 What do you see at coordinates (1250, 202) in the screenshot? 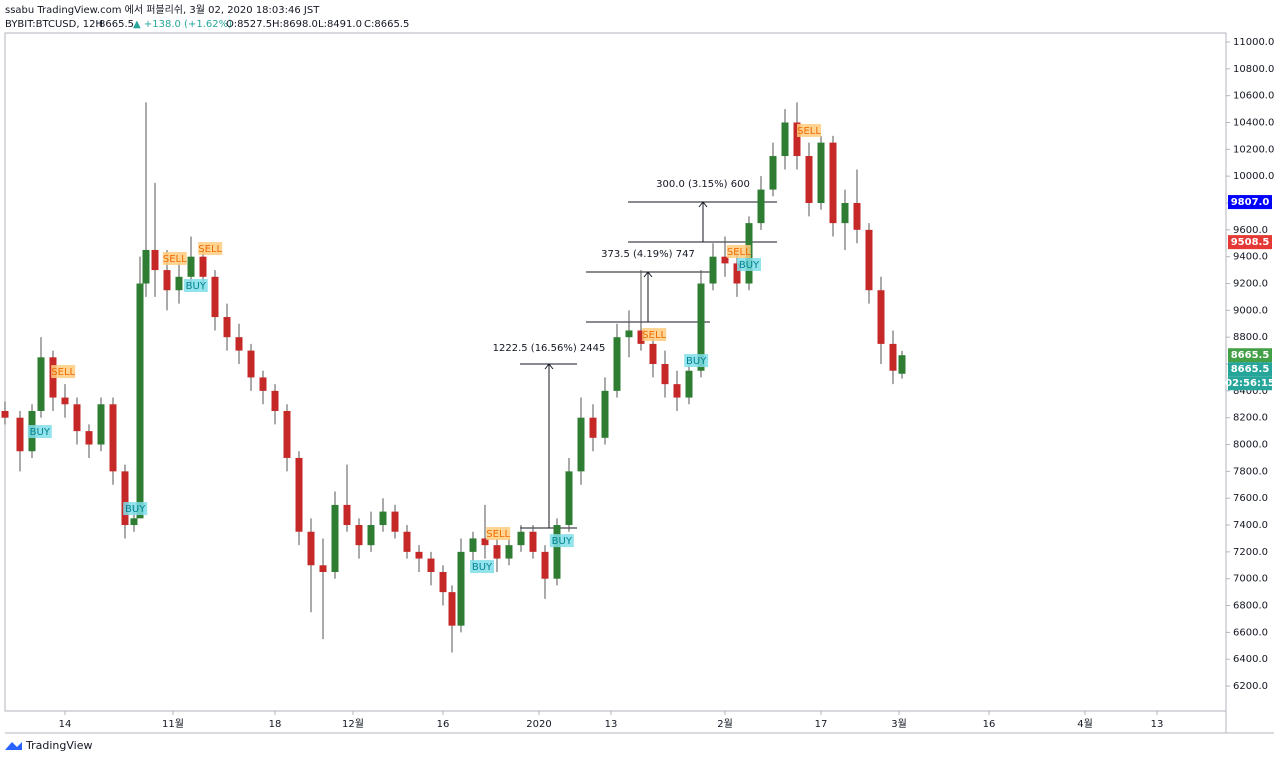
I see `price-label: 9807.0` at bounding box center [1250, 202].